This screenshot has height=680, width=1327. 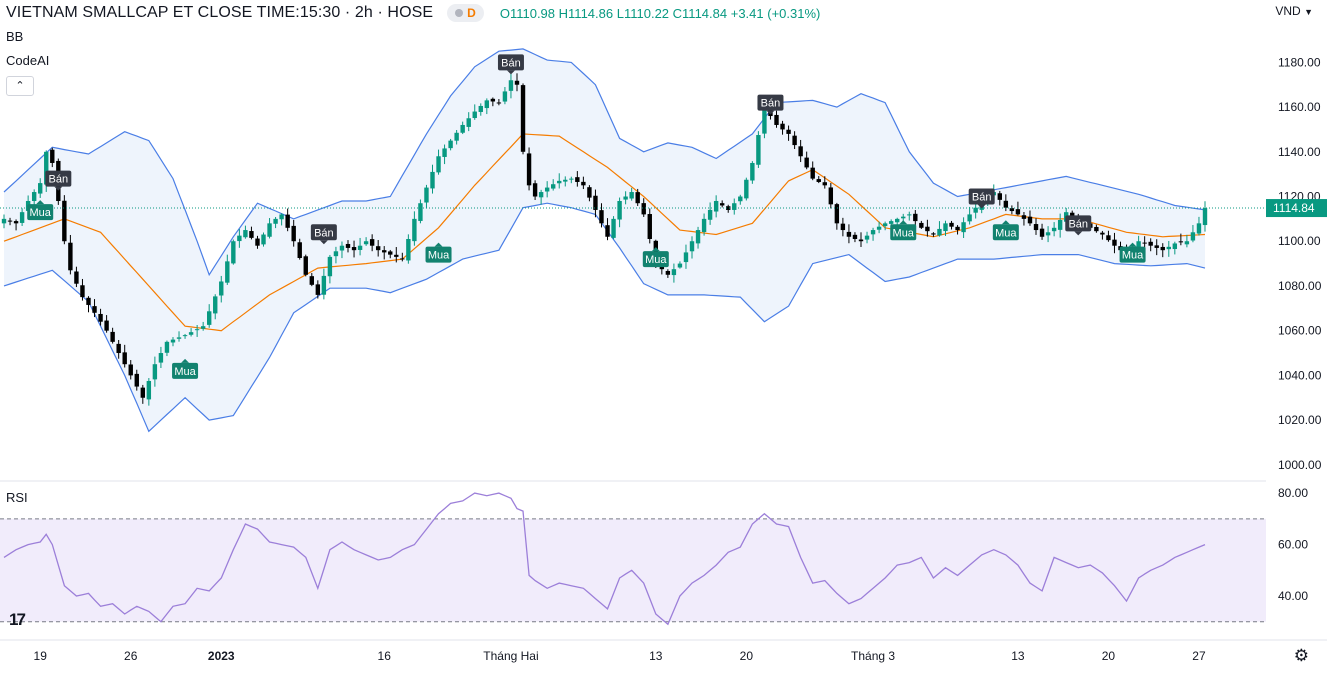 I want to click on time-axis-tick: Tháng 3, so click(x=873, y=656).